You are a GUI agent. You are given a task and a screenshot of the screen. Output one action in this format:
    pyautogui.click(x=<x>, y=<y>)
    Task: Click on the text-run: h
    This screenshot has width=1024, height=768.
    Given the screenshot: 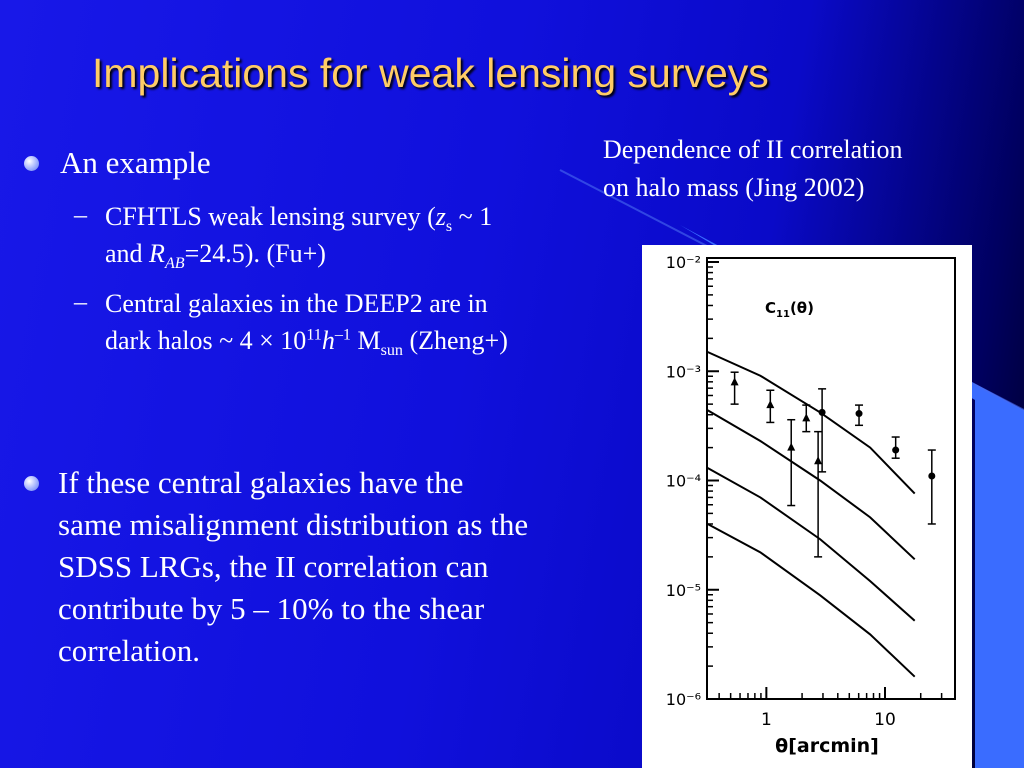 What is the action you would take?
    pyautogui.click(x=328, y=340)
    